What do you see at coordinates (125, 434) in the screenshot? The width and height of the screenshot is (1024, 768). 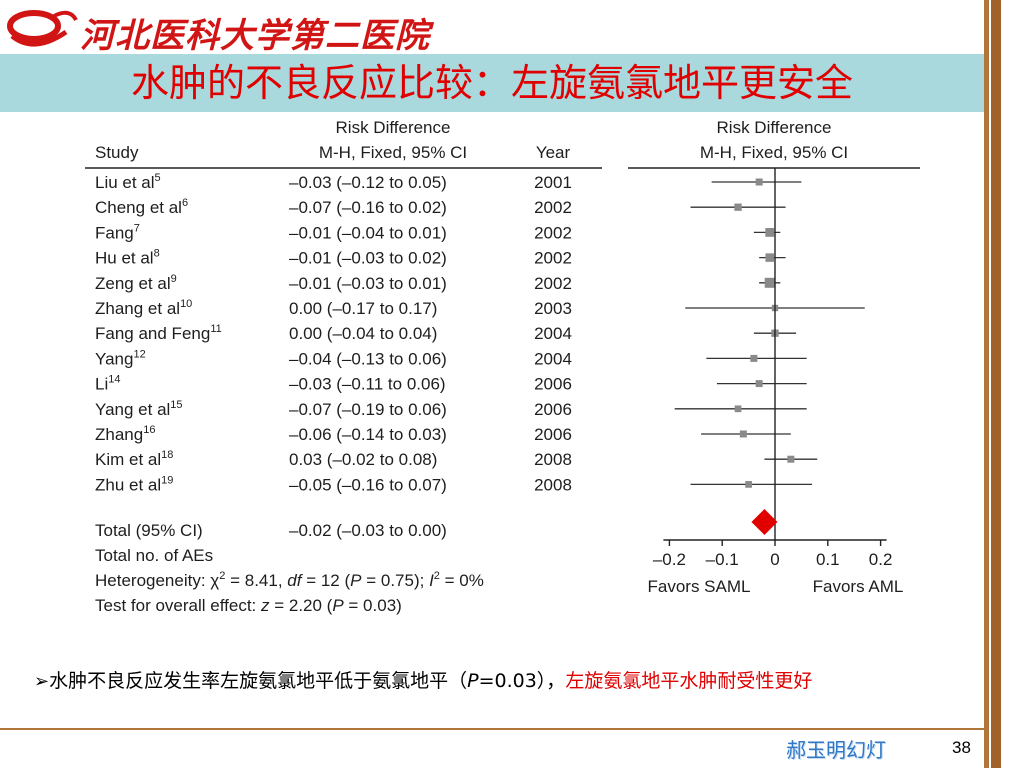 I see `study-name: Zhang16` at bounding box center [125, 434].